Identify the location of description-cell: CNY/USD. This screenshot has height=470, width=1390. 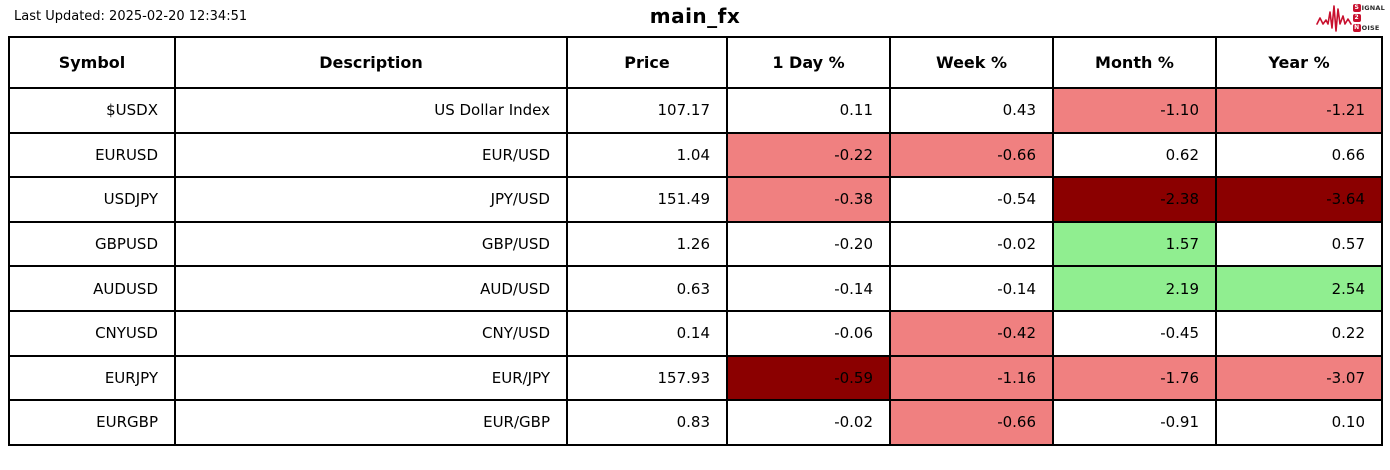
(371, 333).